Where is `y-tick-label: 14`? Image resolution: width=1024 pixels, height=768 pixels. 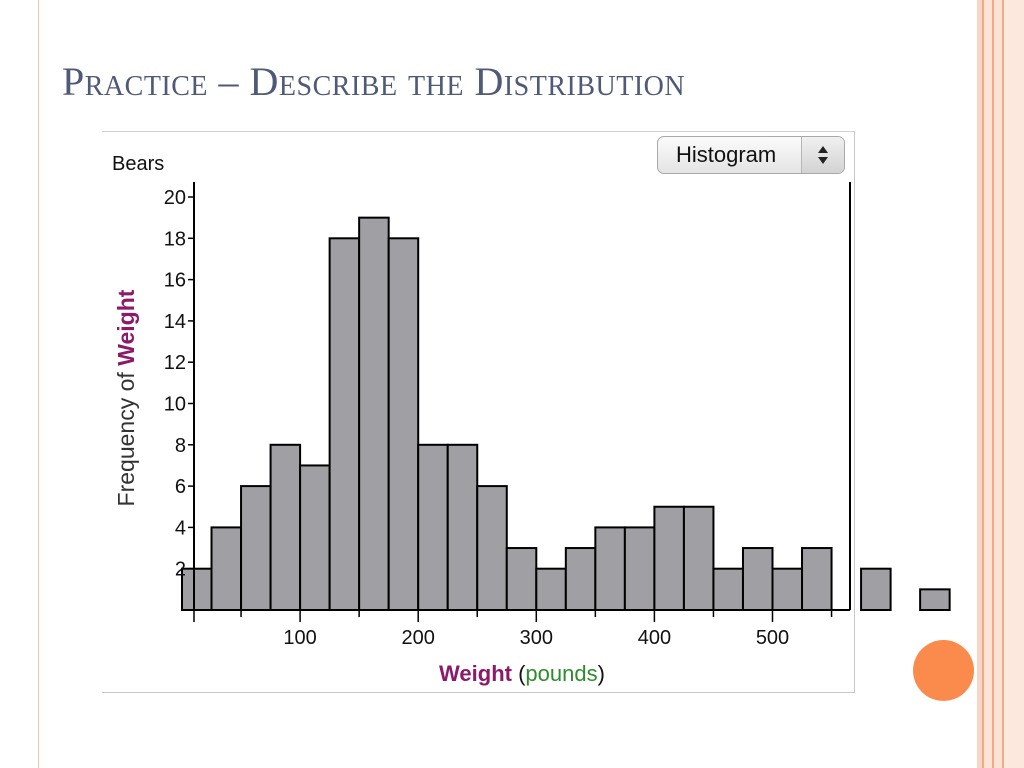
y-tick-label: 14 is located at coordinates (175, 322).